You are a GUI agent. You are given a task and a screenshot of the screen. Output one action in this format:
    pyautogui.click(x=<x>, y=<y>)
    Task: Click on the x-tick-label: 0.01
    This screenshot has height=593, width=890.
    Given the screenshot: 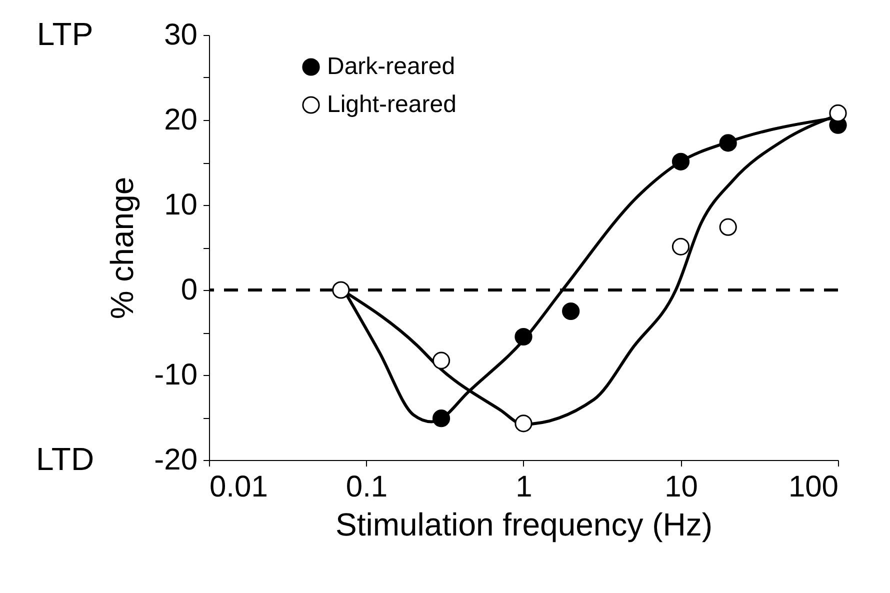 What is the action you would take?
    pyautogui.click(x=239, y=487)
    